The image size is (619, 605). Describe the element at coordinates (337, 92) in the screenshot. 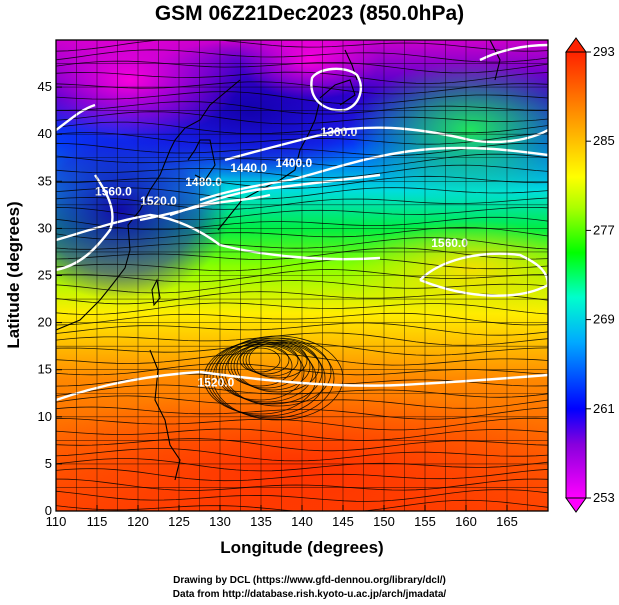

I see `coastline-hokkaido` at that location.